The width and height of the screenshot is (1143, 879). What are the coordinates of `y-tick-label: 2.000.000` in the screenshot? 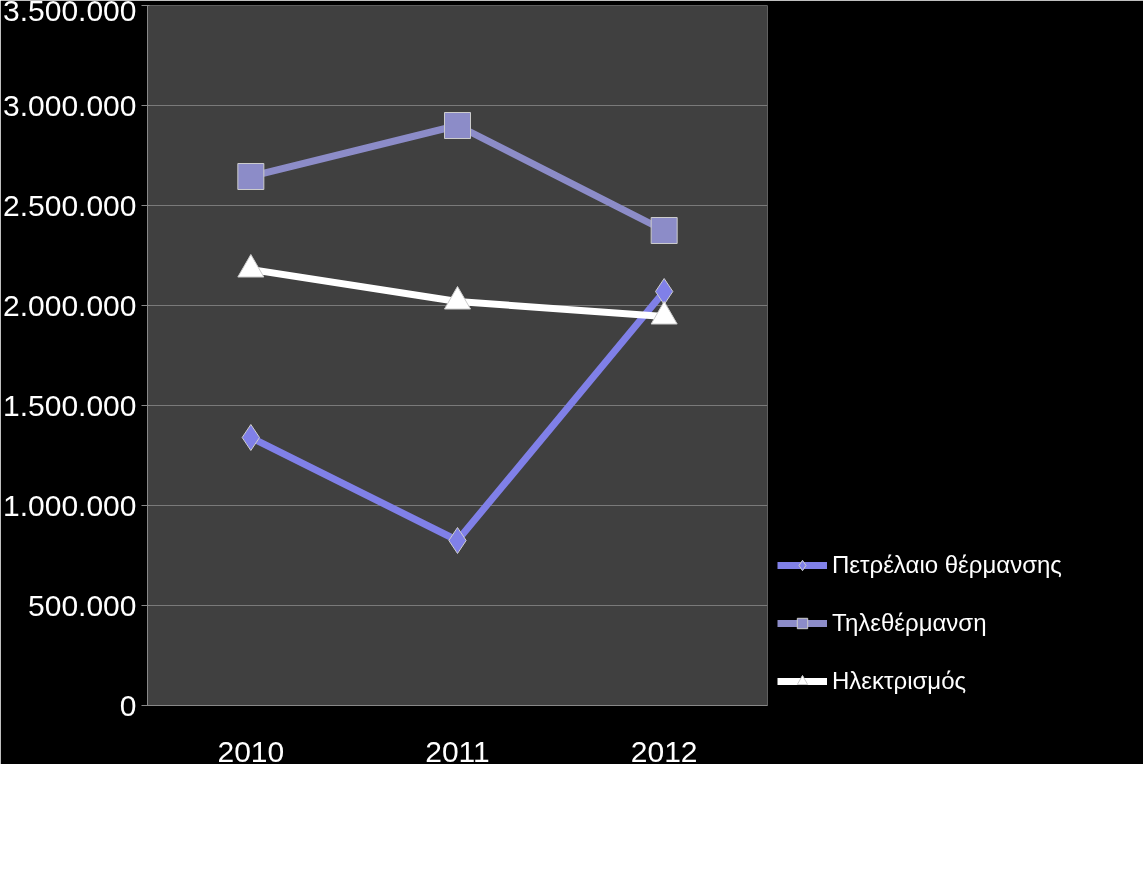 It's located at (70, 305).